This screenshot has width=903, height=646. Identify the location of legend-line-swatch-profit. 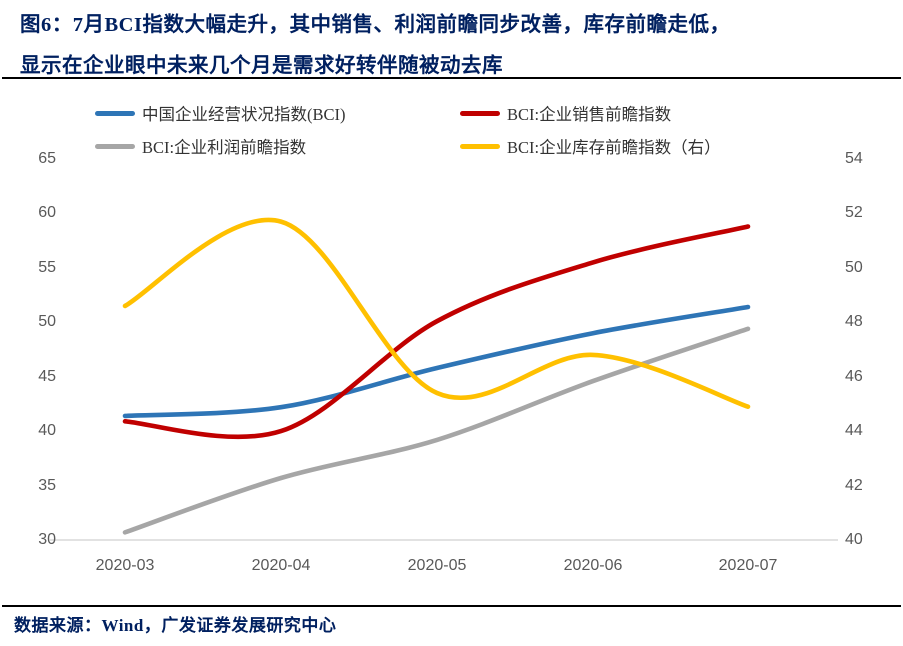
(115, 146).